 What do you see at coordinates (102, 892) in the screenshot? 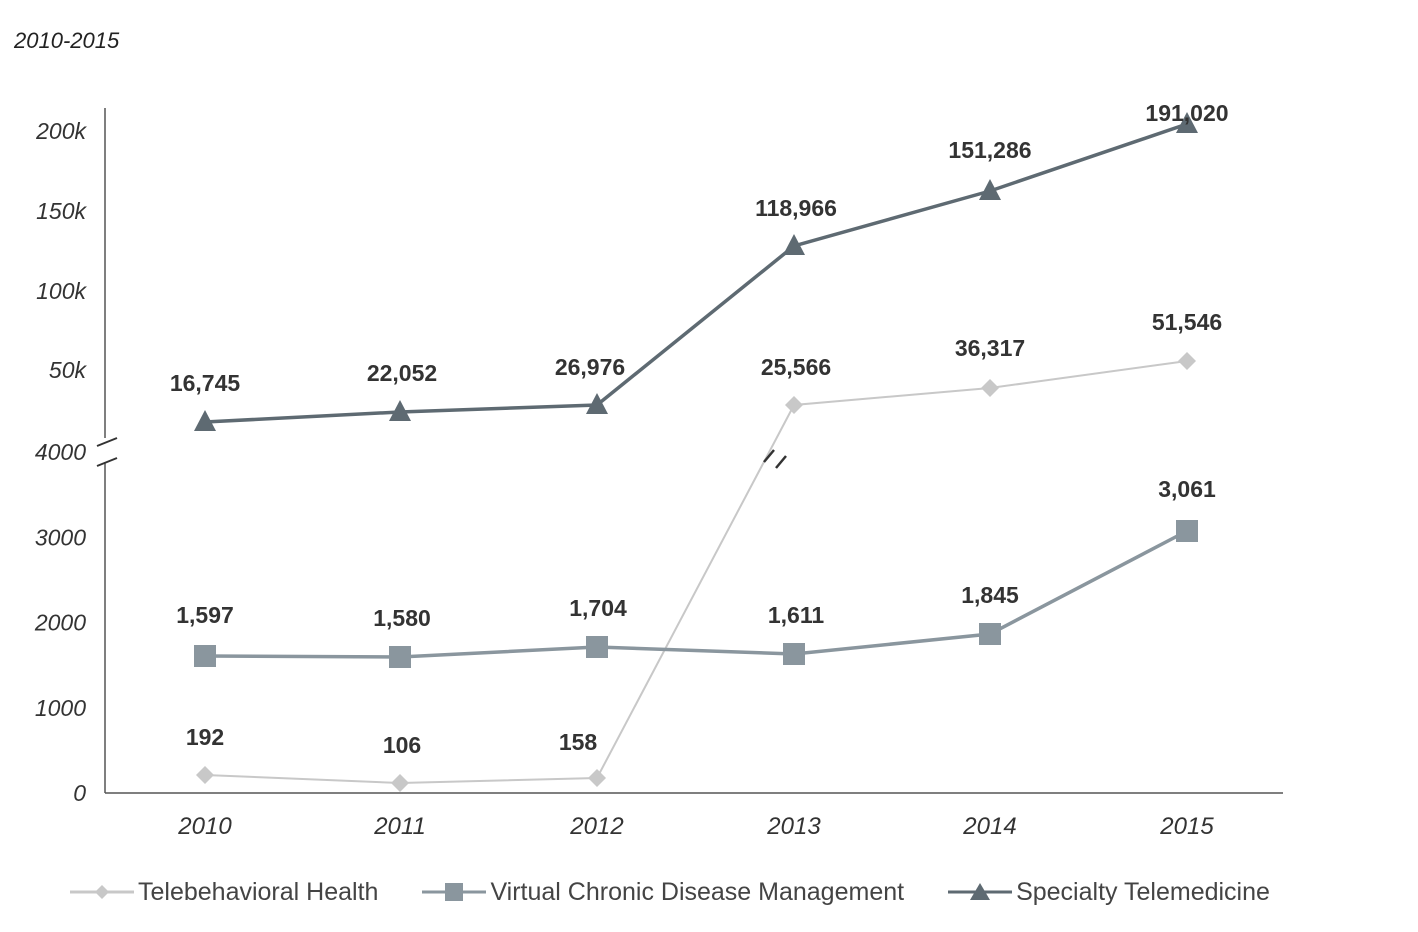
I see `diamond-marker-icon` at bounding box center [102, 892].